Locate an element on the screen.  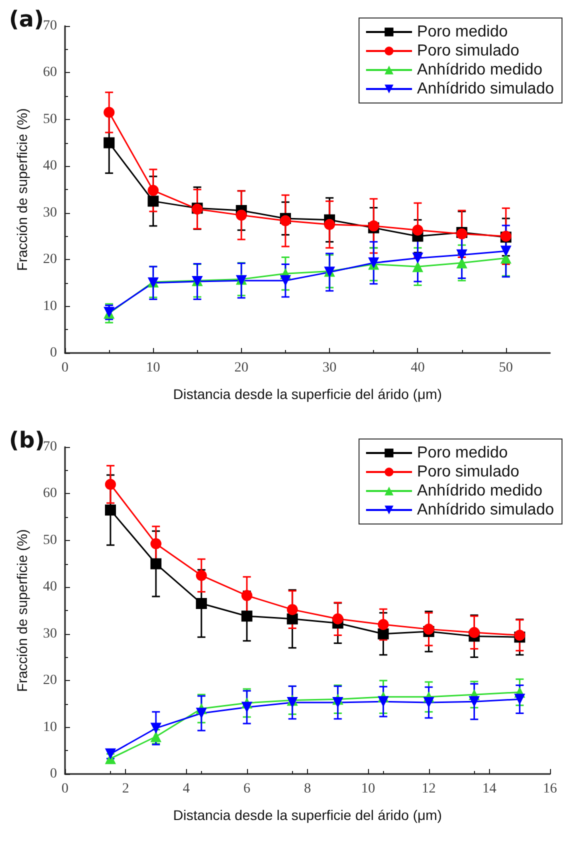
x-tick-label: 12 is located at coordinates (429, 789).